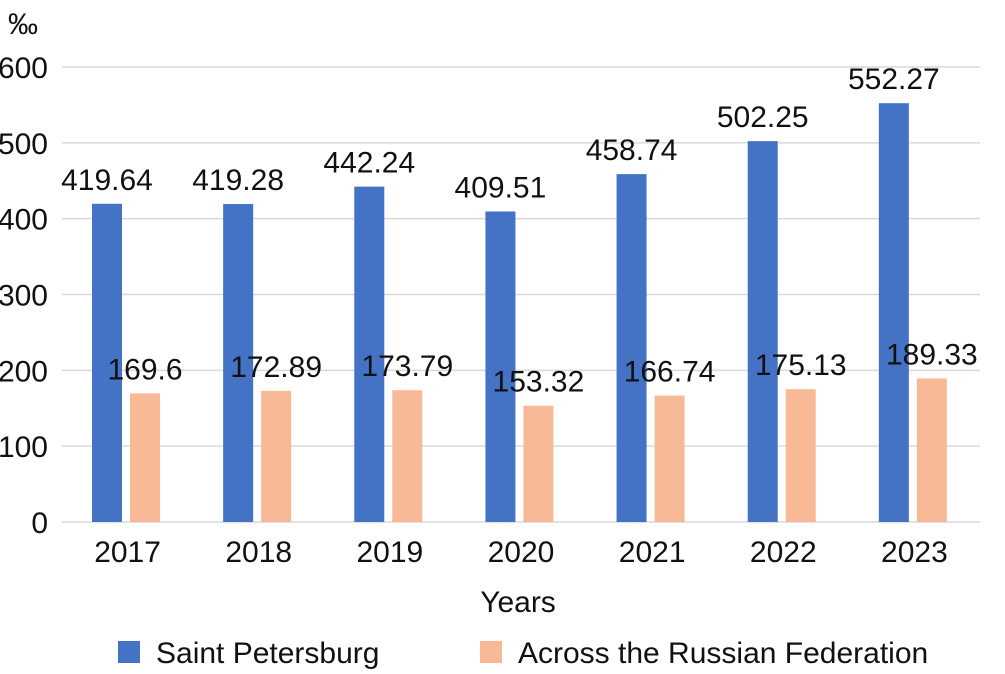 Image resolution: width=1005 pixels, height=674 pixels. What do you see at coordinates (914, 552) in the screenshot?
I see `x-tick-label: 2023` at bounding box center [914, 552].